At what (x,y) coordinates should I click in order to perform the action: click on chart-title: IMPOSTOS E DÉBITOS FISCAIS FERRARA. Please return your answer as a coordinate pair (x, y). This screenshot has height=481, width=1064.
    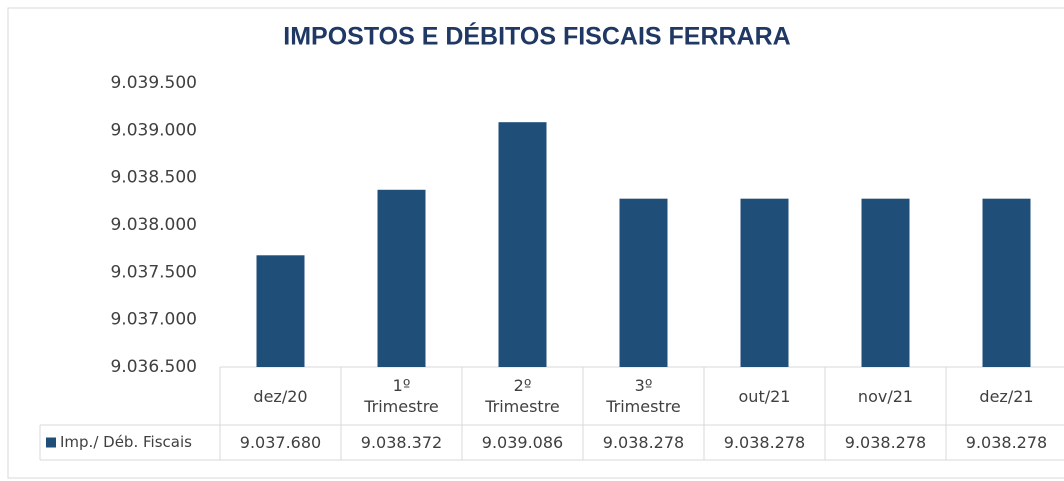
    Looking at the image, I should click on (536, 36).